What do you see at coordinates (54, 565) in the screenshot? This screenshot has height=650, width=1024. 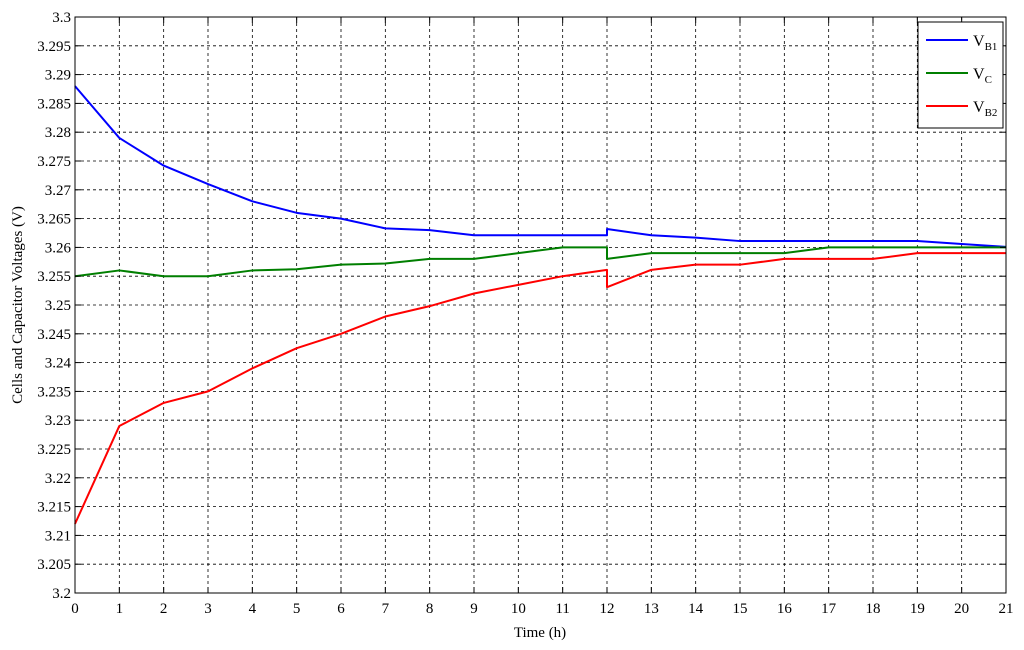 I see `y-tick-label: 3.205` at bounding box center [54, 565].